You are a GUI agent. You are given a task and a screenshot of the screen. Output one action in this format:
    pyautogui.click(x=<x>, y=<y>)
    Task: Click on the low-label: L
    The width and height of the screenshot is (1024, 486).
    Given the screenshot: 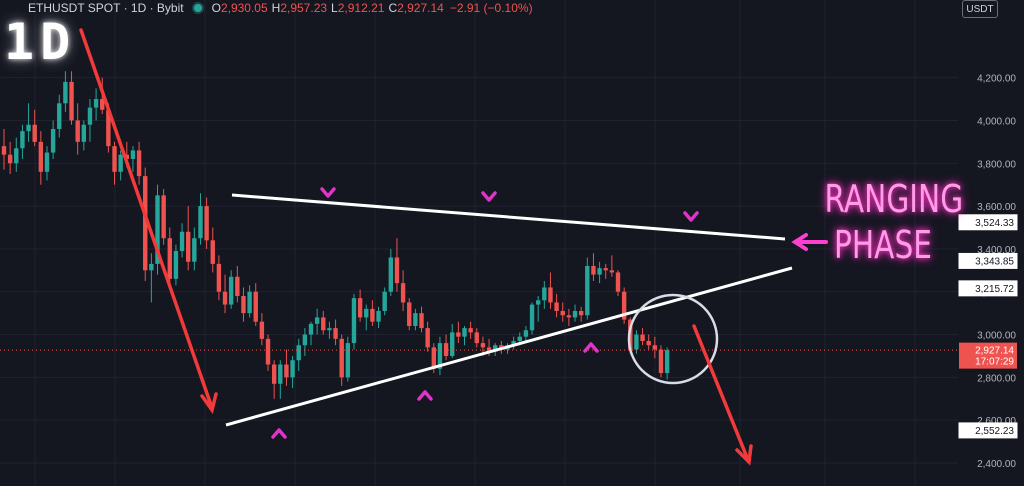 What is the action you would take?
    pyautogui.click(x=334, y=8)
    